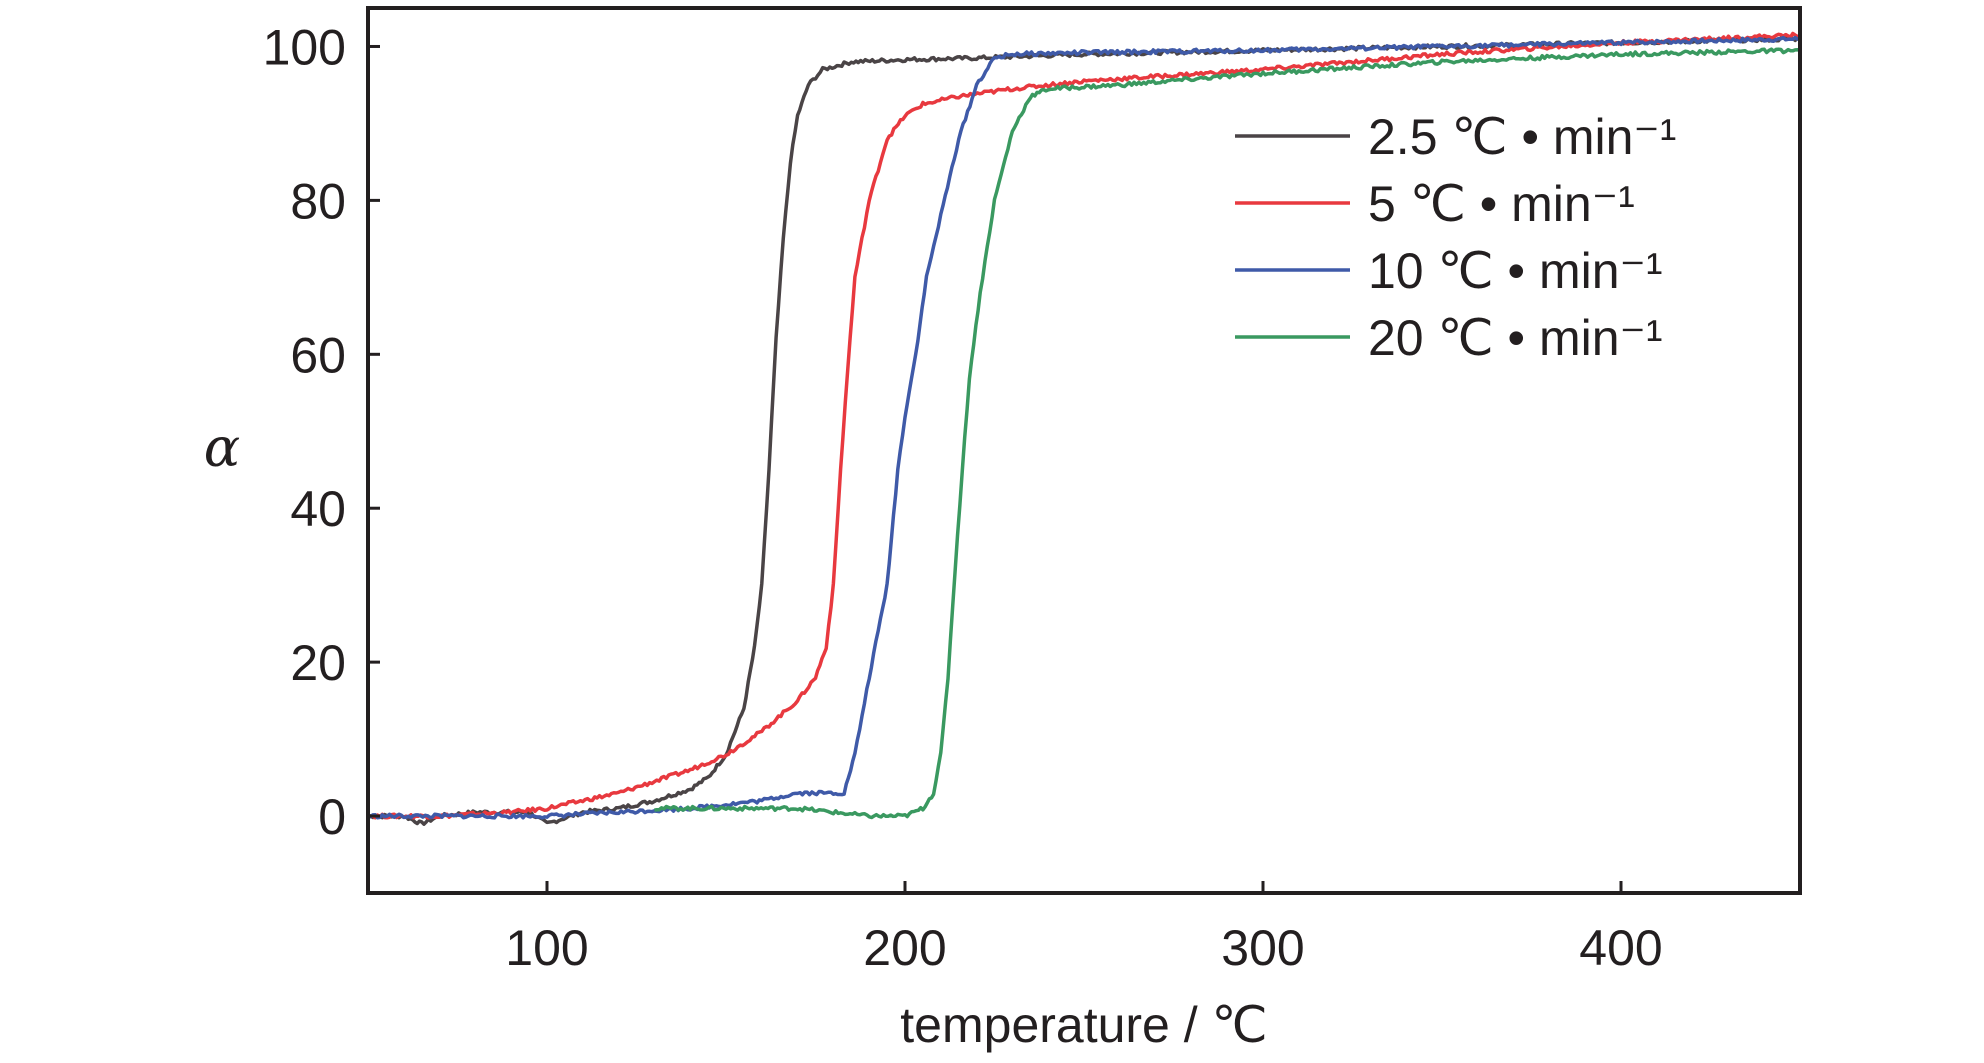  Describe the element at coordinates (318, 201) in the screenshot. I see `y-tick-label: 80` at that location.